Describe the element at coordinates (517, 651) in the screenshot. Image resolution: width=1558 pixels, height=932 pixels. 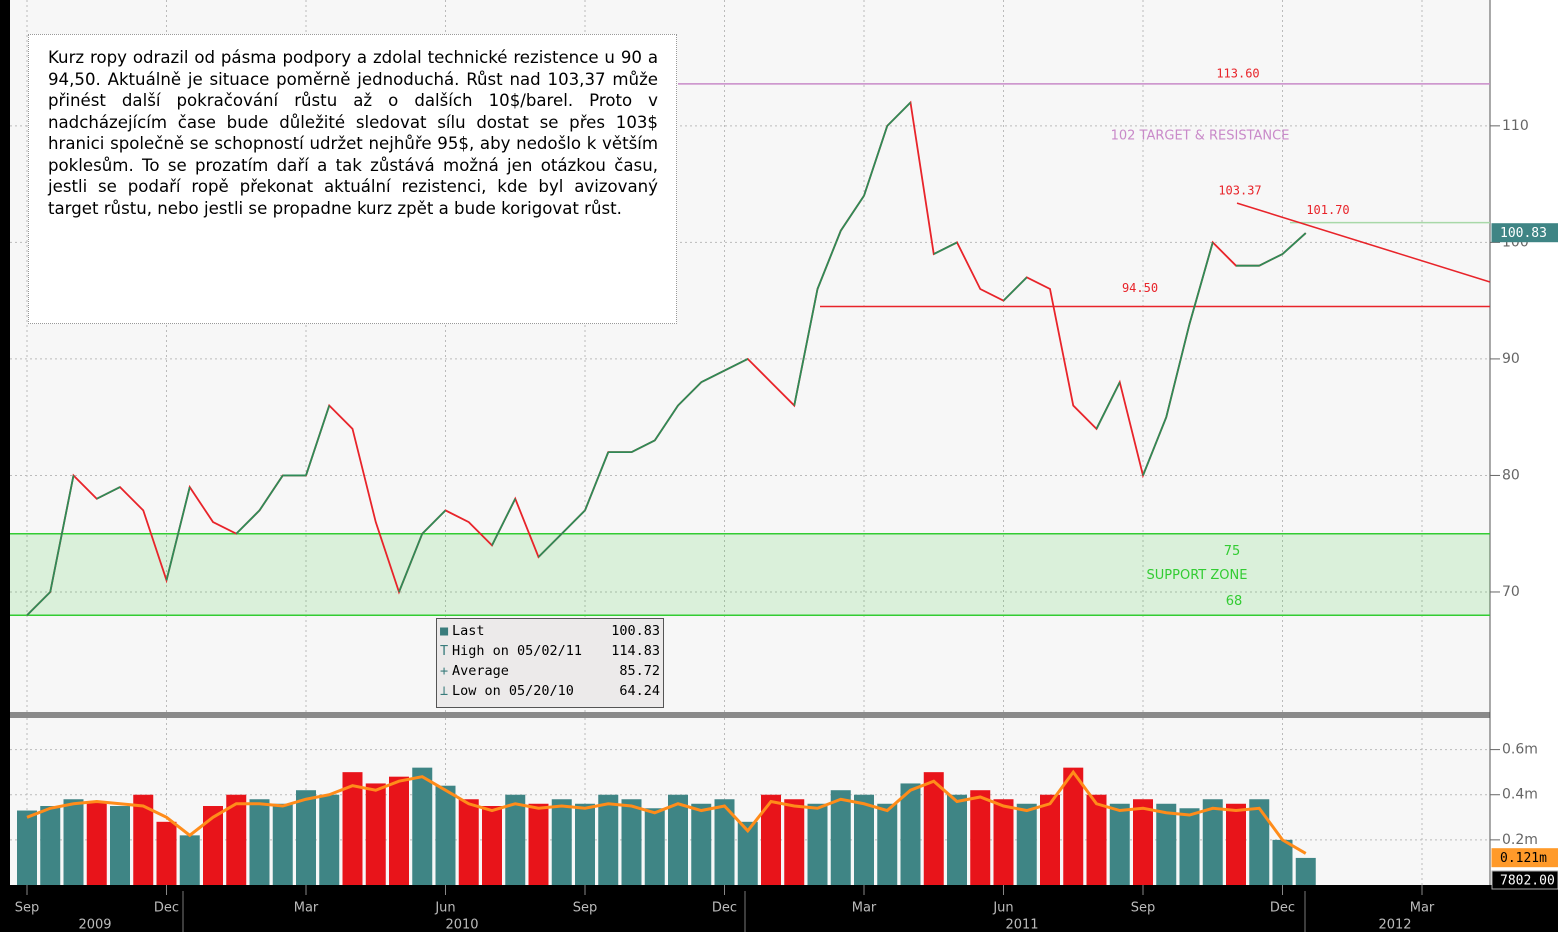
I see `legend-text: High on 05/02/11` at that location.